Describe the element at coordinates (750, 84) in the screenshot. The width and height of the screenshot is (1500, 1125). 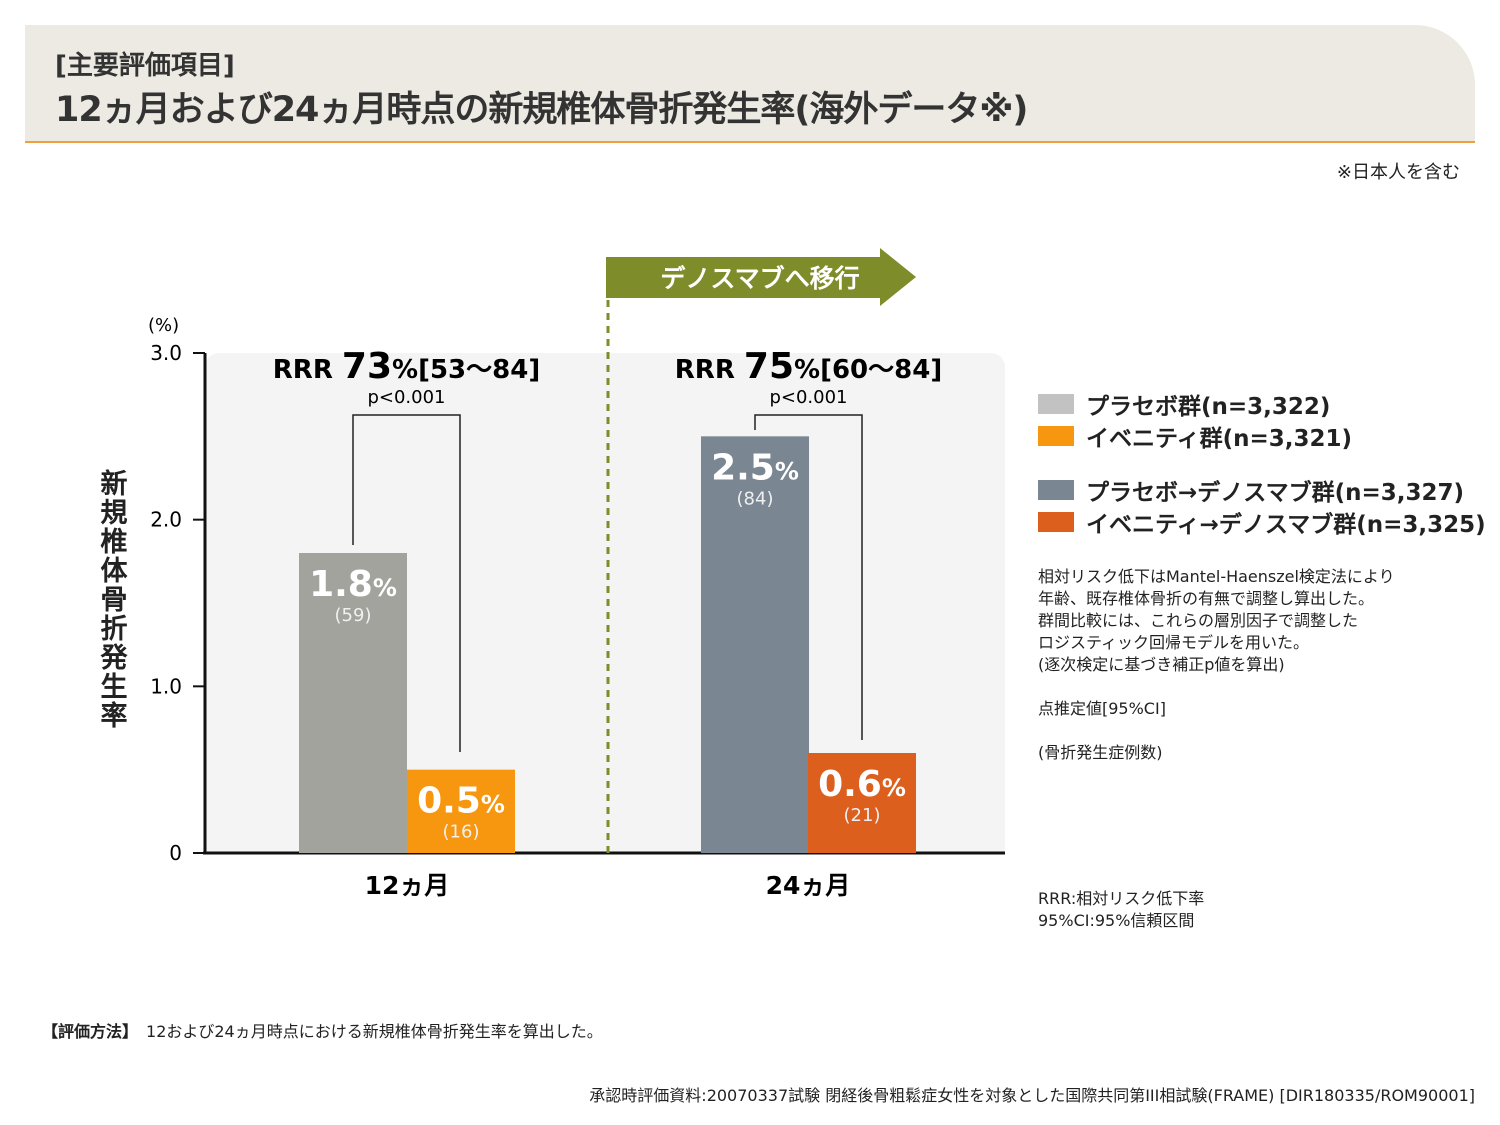
I see `header: [主要評価項目] 12ヵ月および24ヵ月時点の新規椎体骨折発生率(海外データ※)` at that location.